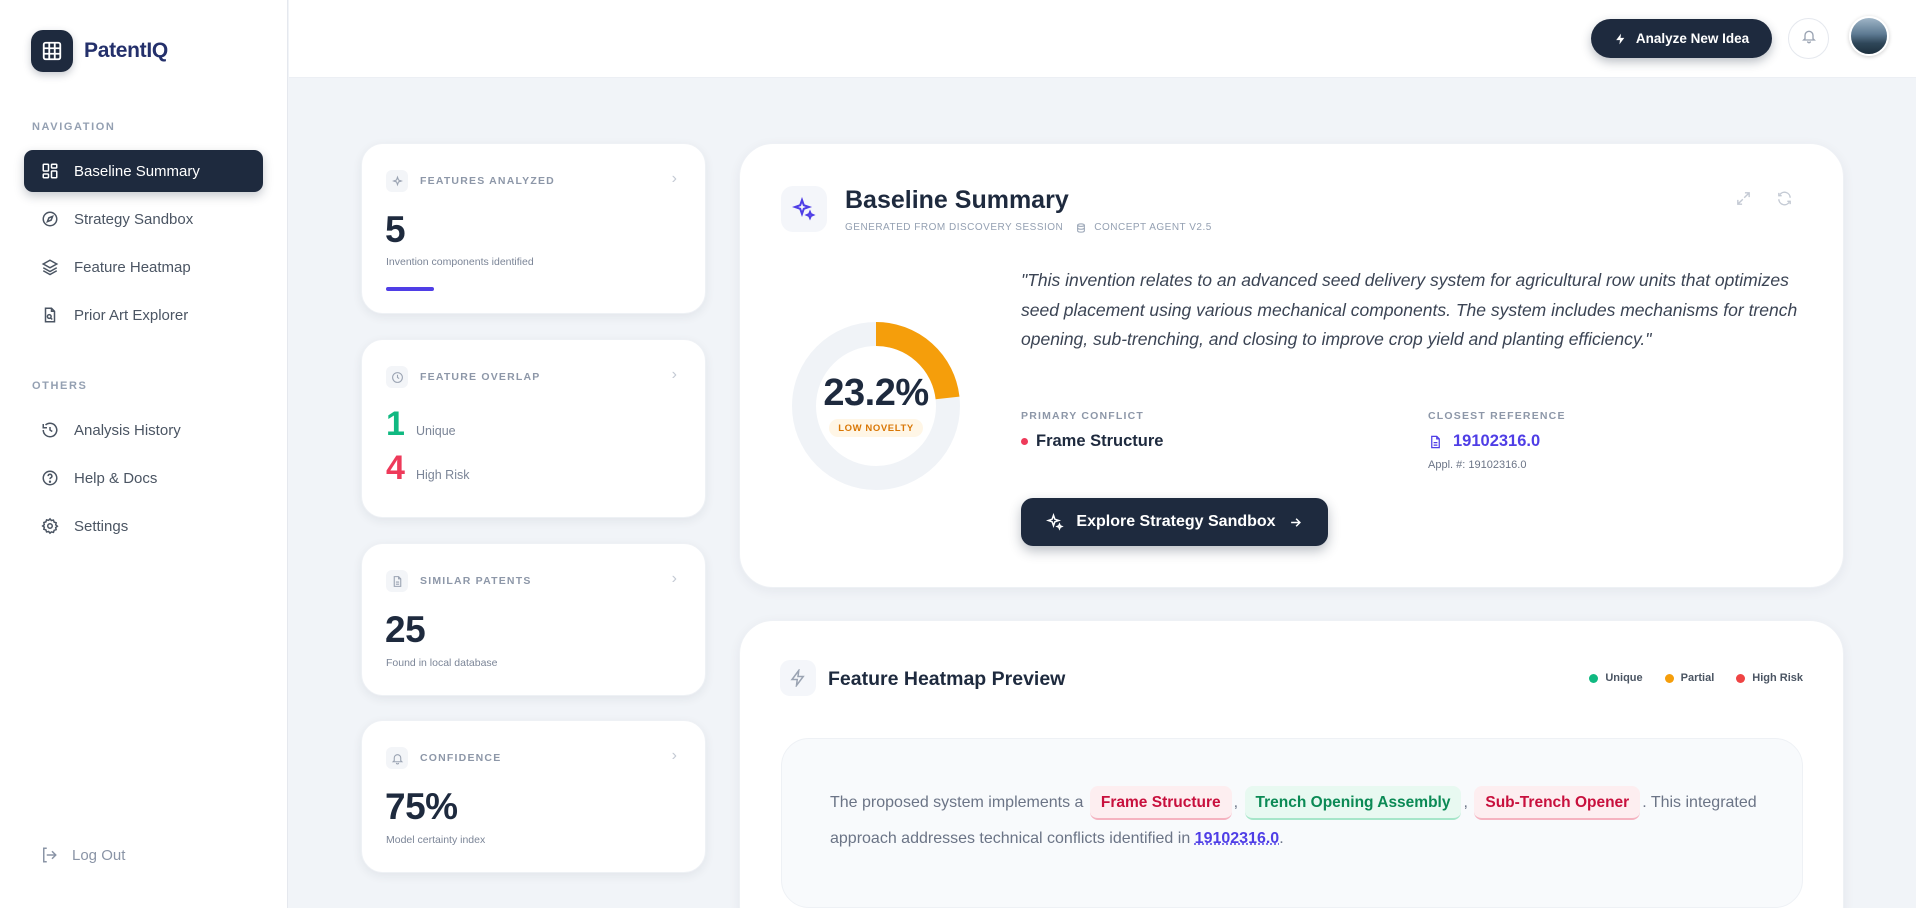  I want to click on arrow-right-icon, so click(1295, 522).